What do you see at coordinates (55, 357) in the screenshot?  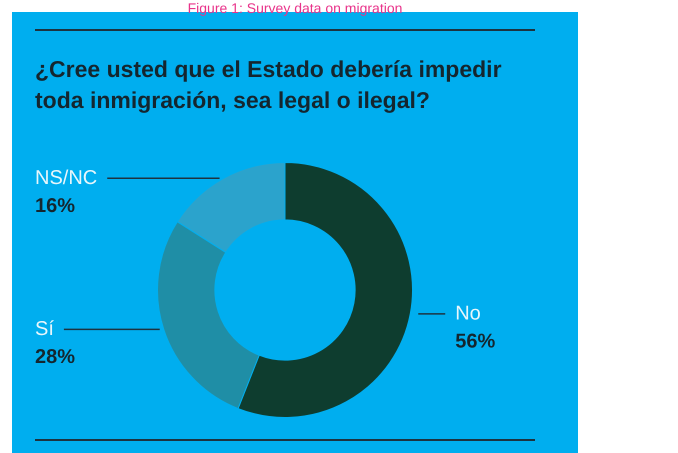 I see `data-label: 28%` at bounding box center [55, 357].